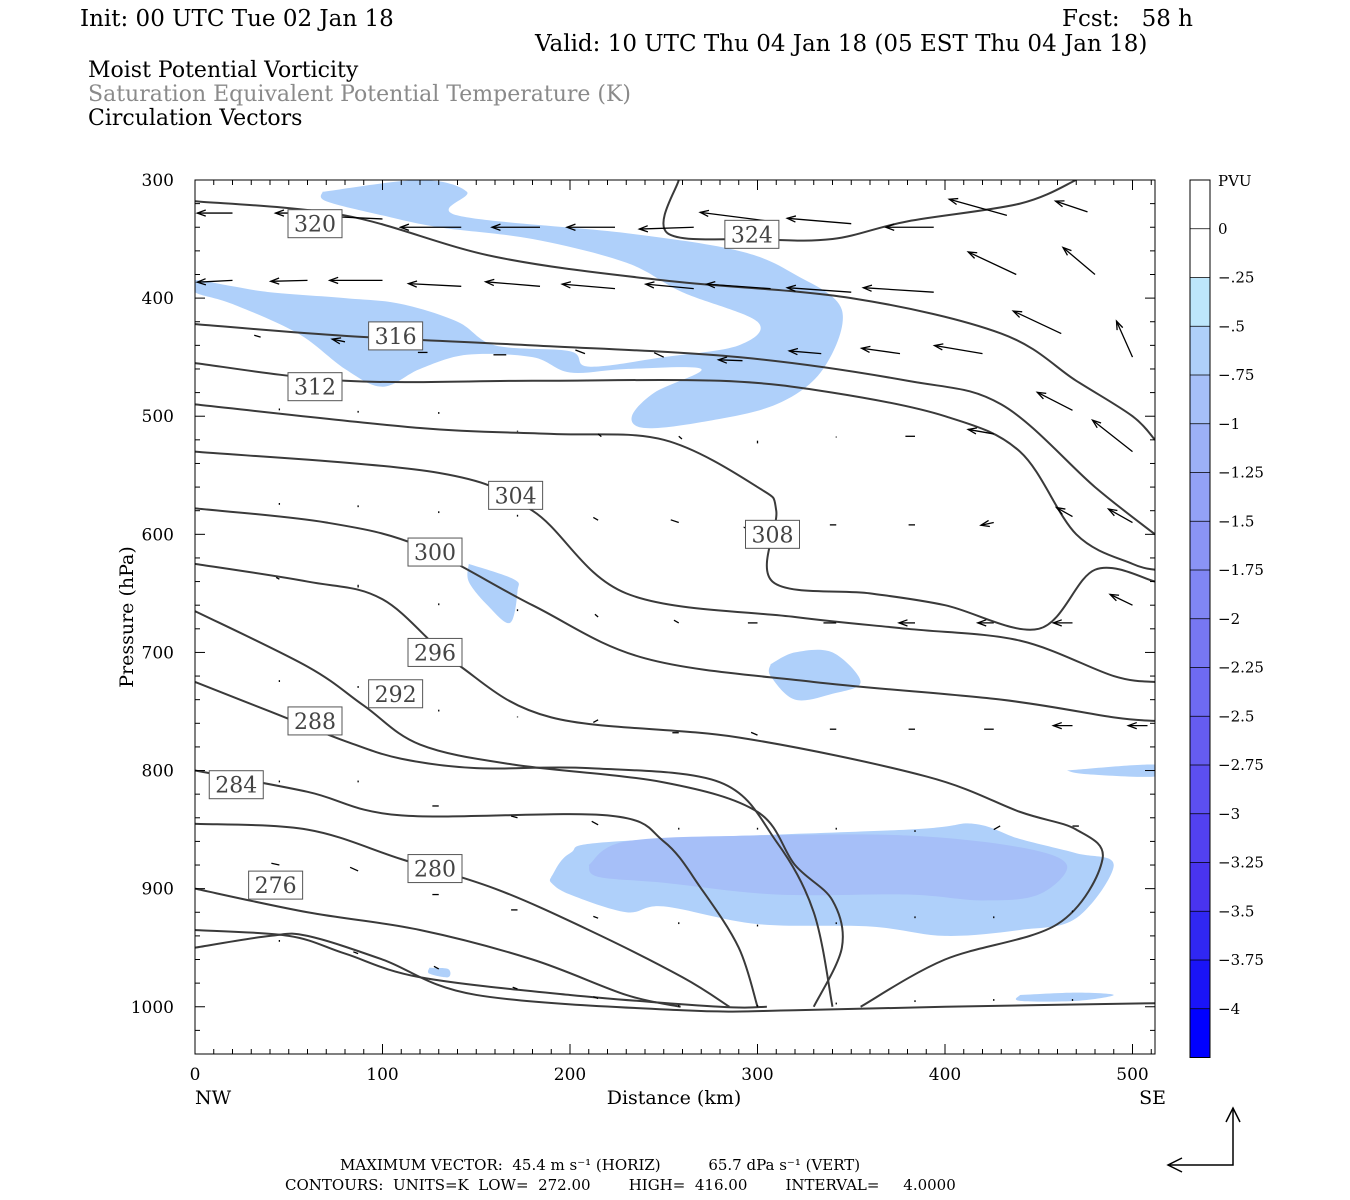 The image size is (1350, 1200). What do you see at coordinates (1223, 229) in the screenshot?
I see `colorbar-label: 0` at bounding box center [1223, 229].